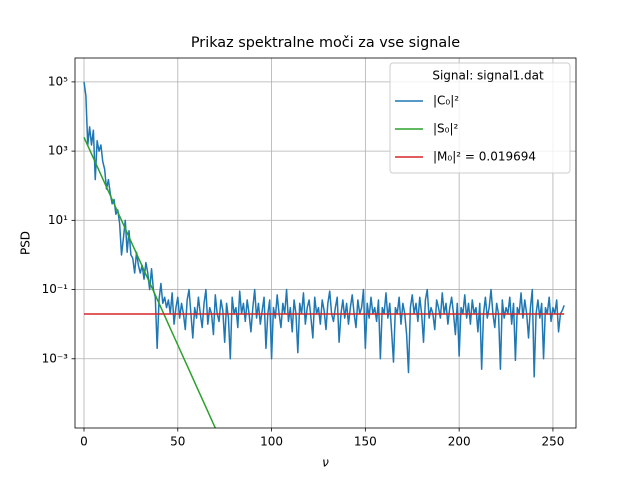 This screenshot has height=480, width=640. Describe the element at coordinates (177, 442) in the screenshot. I see `x-tick-label: 50` at that location.